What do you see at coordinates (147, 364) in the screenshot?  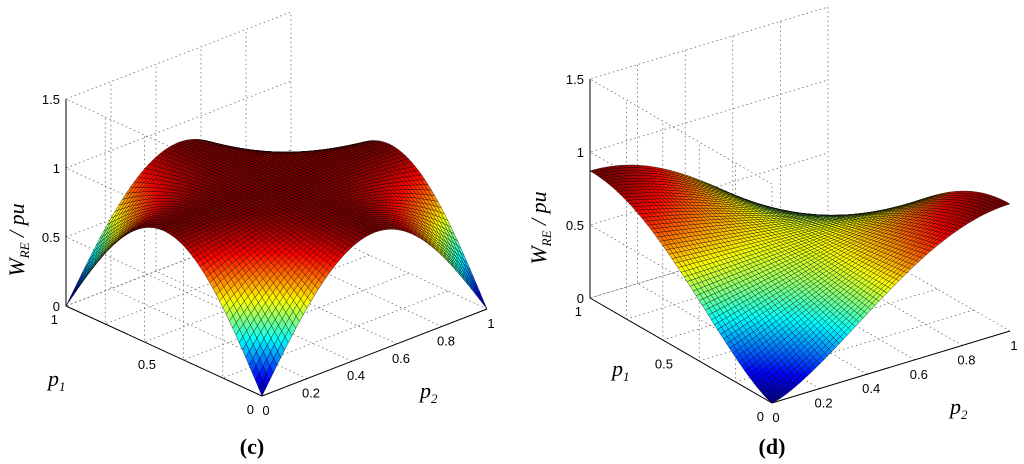 I see `y-tick-label: 0.5` at bounding box center [147, 364].